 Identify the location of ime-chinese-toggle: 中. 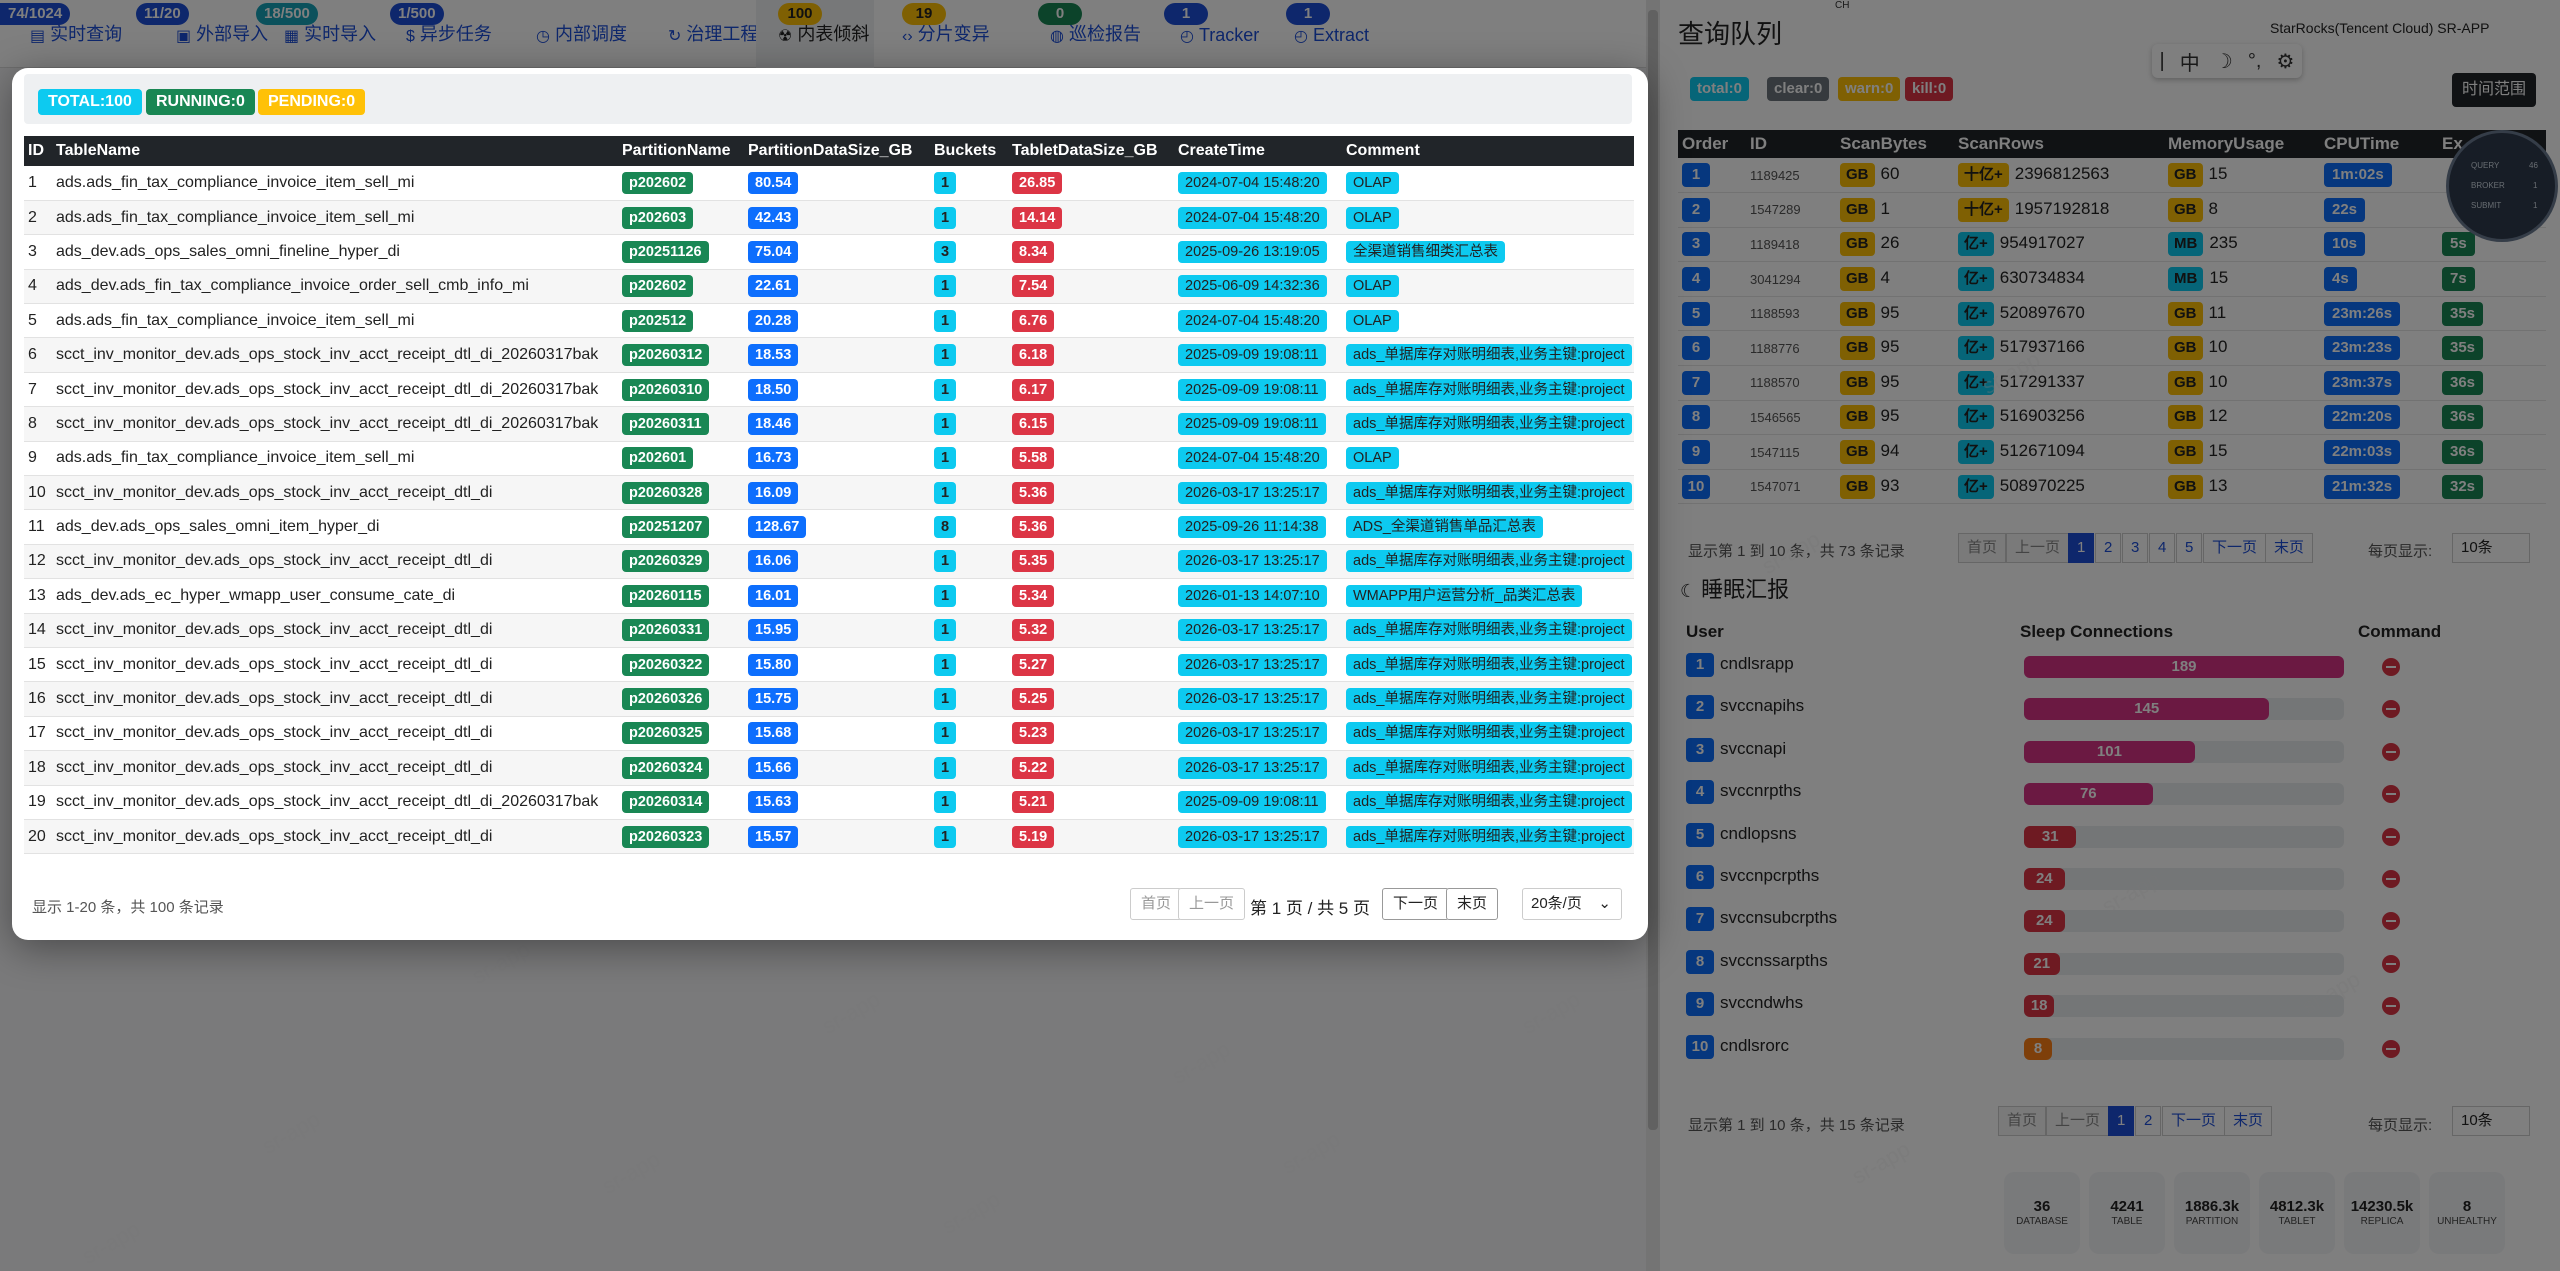
(2189, 63).